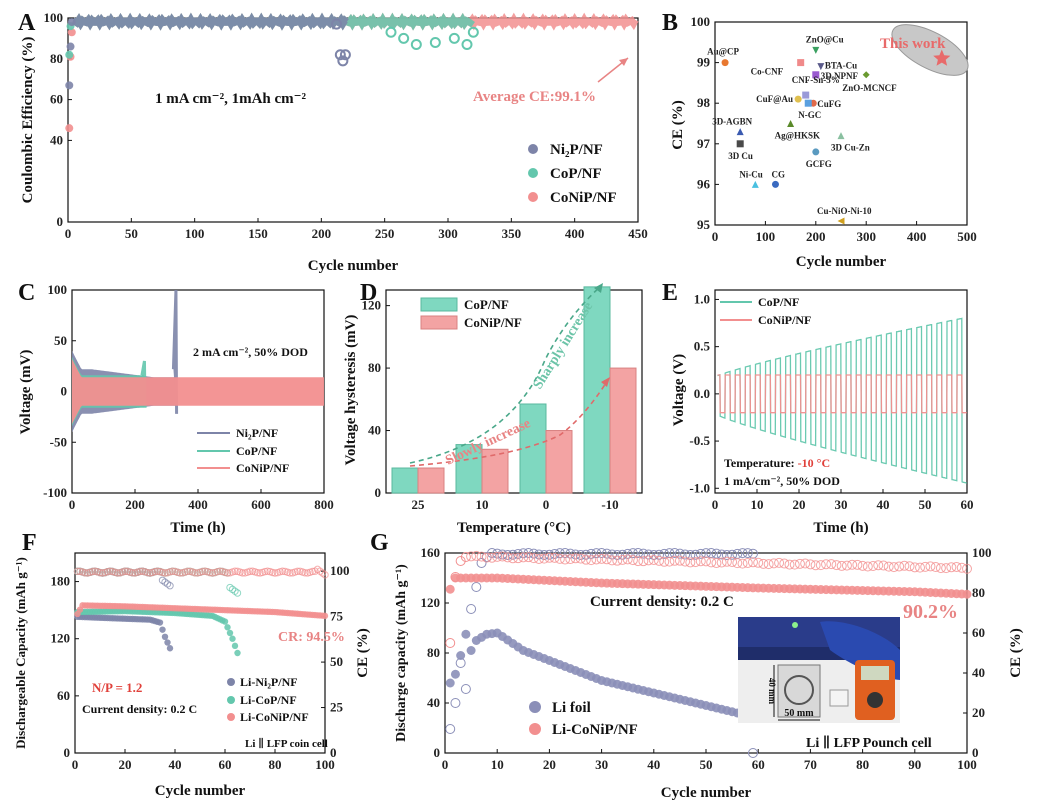  What do you see at coordinates (875, 700) in the screenshot?
I see `photo-multimeter-dial` at bounding box center [875, 700].